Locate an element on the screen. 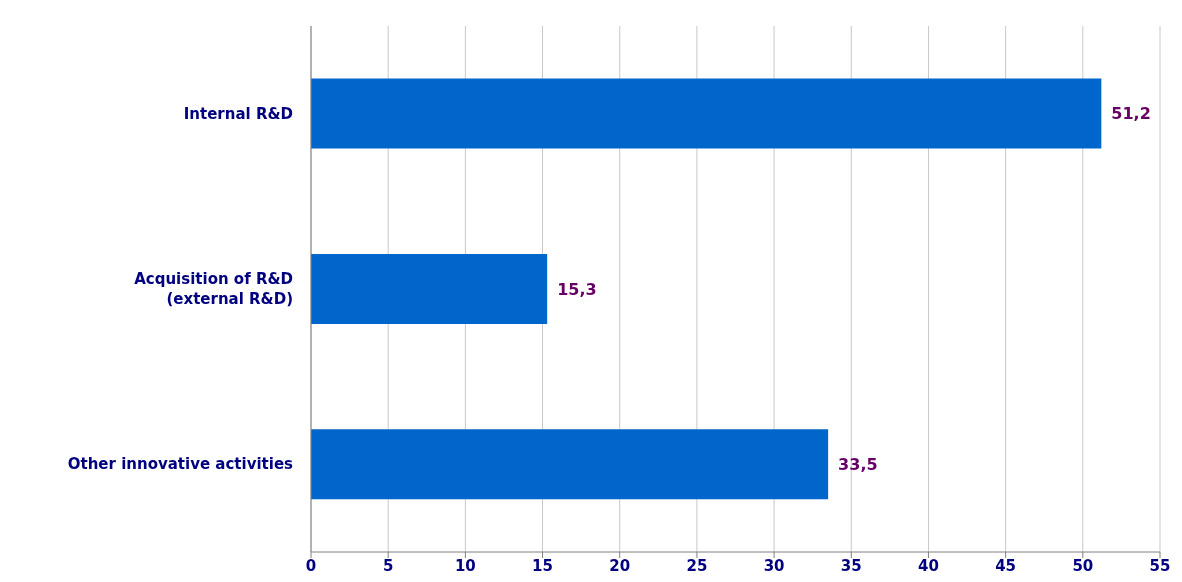  data-label: 33,5 is located at coordinates (858, 464).